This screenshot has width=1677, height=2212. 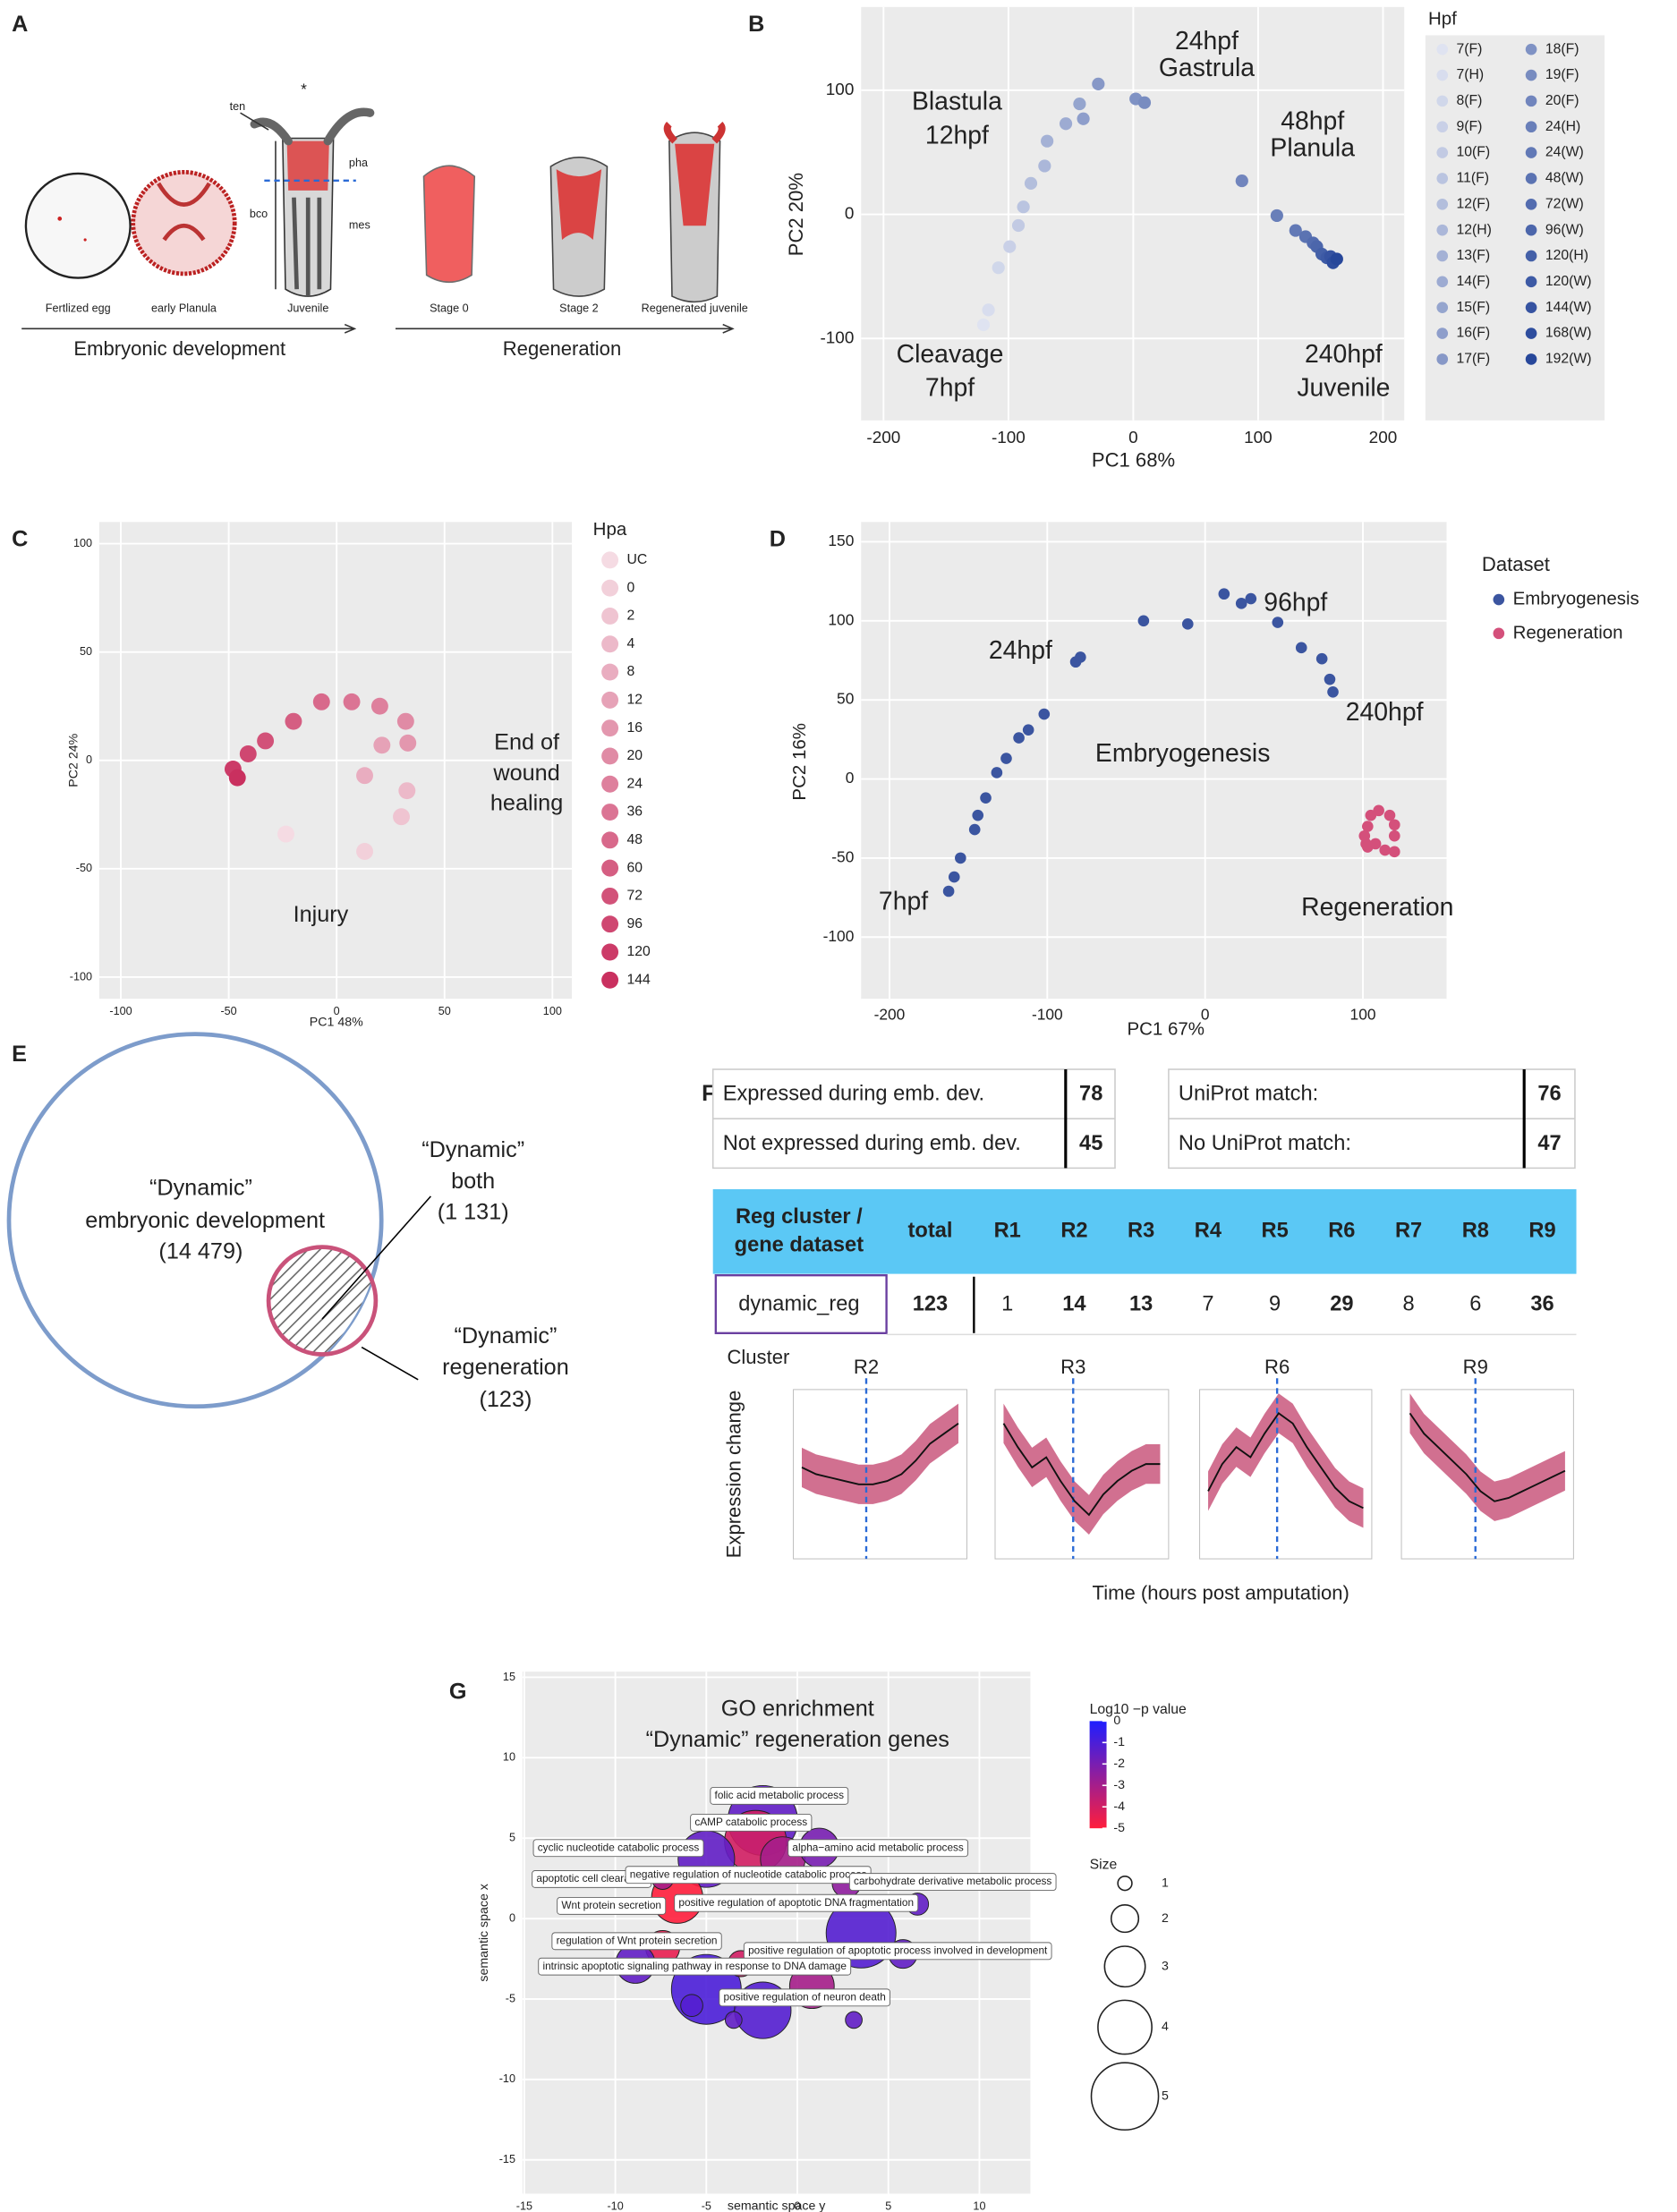 I want to click on x-tick-label: 5, so click(x=888, y=2205).